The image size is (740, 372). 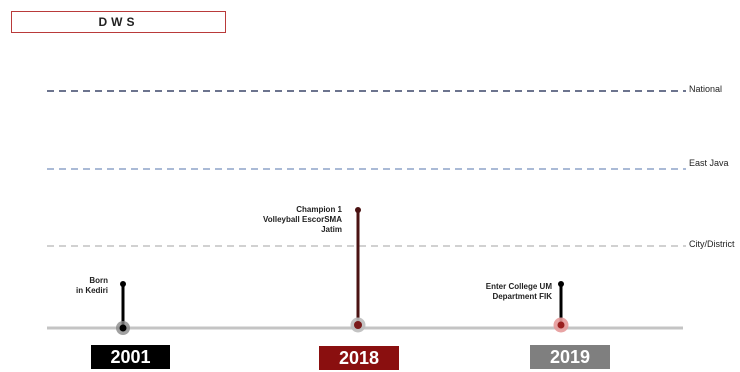 What do you see at coordinates (91, 285) in the screenshot?
I see `event-label-2001: Born in Kediri` at bounding box center [91, 285].